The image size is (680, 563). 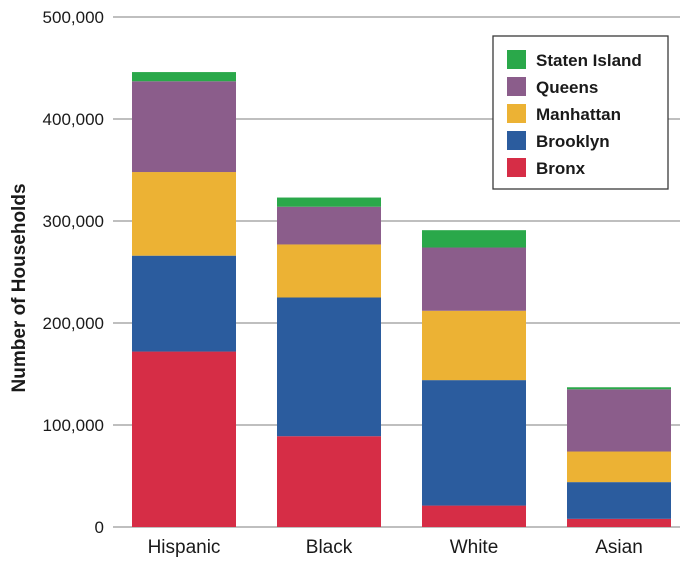 I want to click on y-axis-ticks: 0 100,000 200,000 300,000 400,000 500,000, so click(x=73, y=272).